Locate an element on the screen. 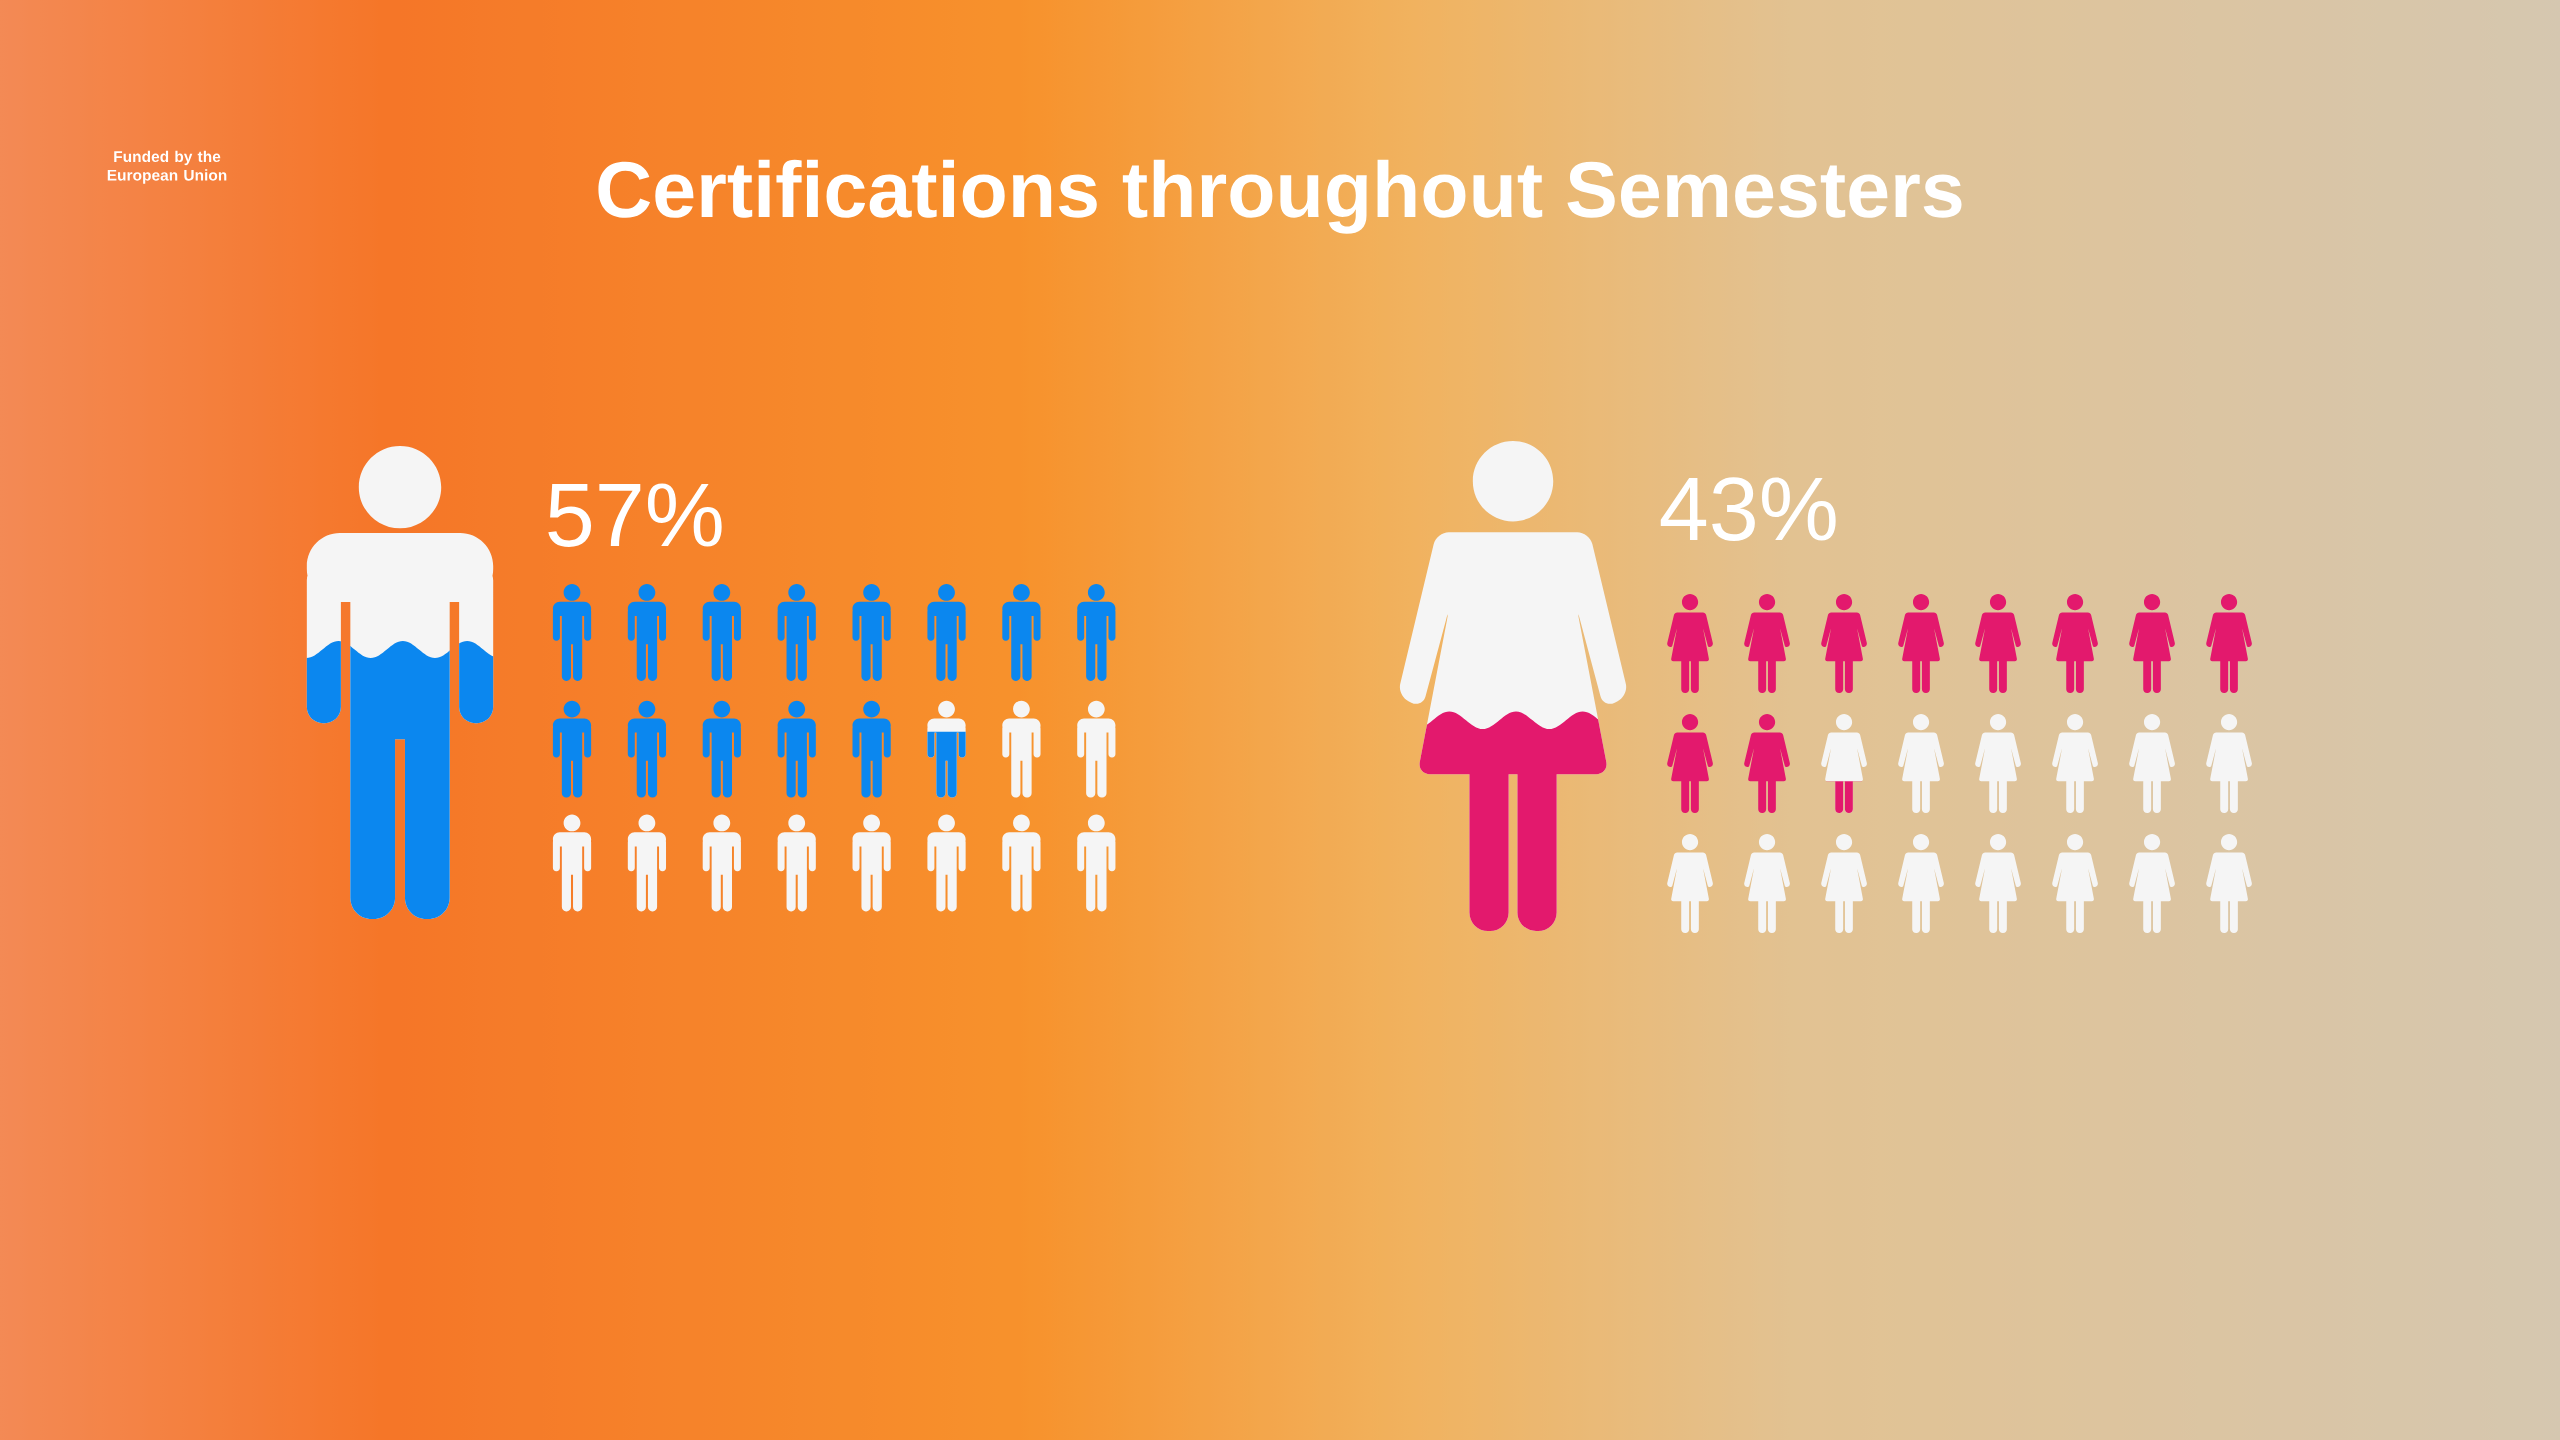 The image size is (2560, 1440). text: Funded by the European Union is located at coordinates (167, 167).